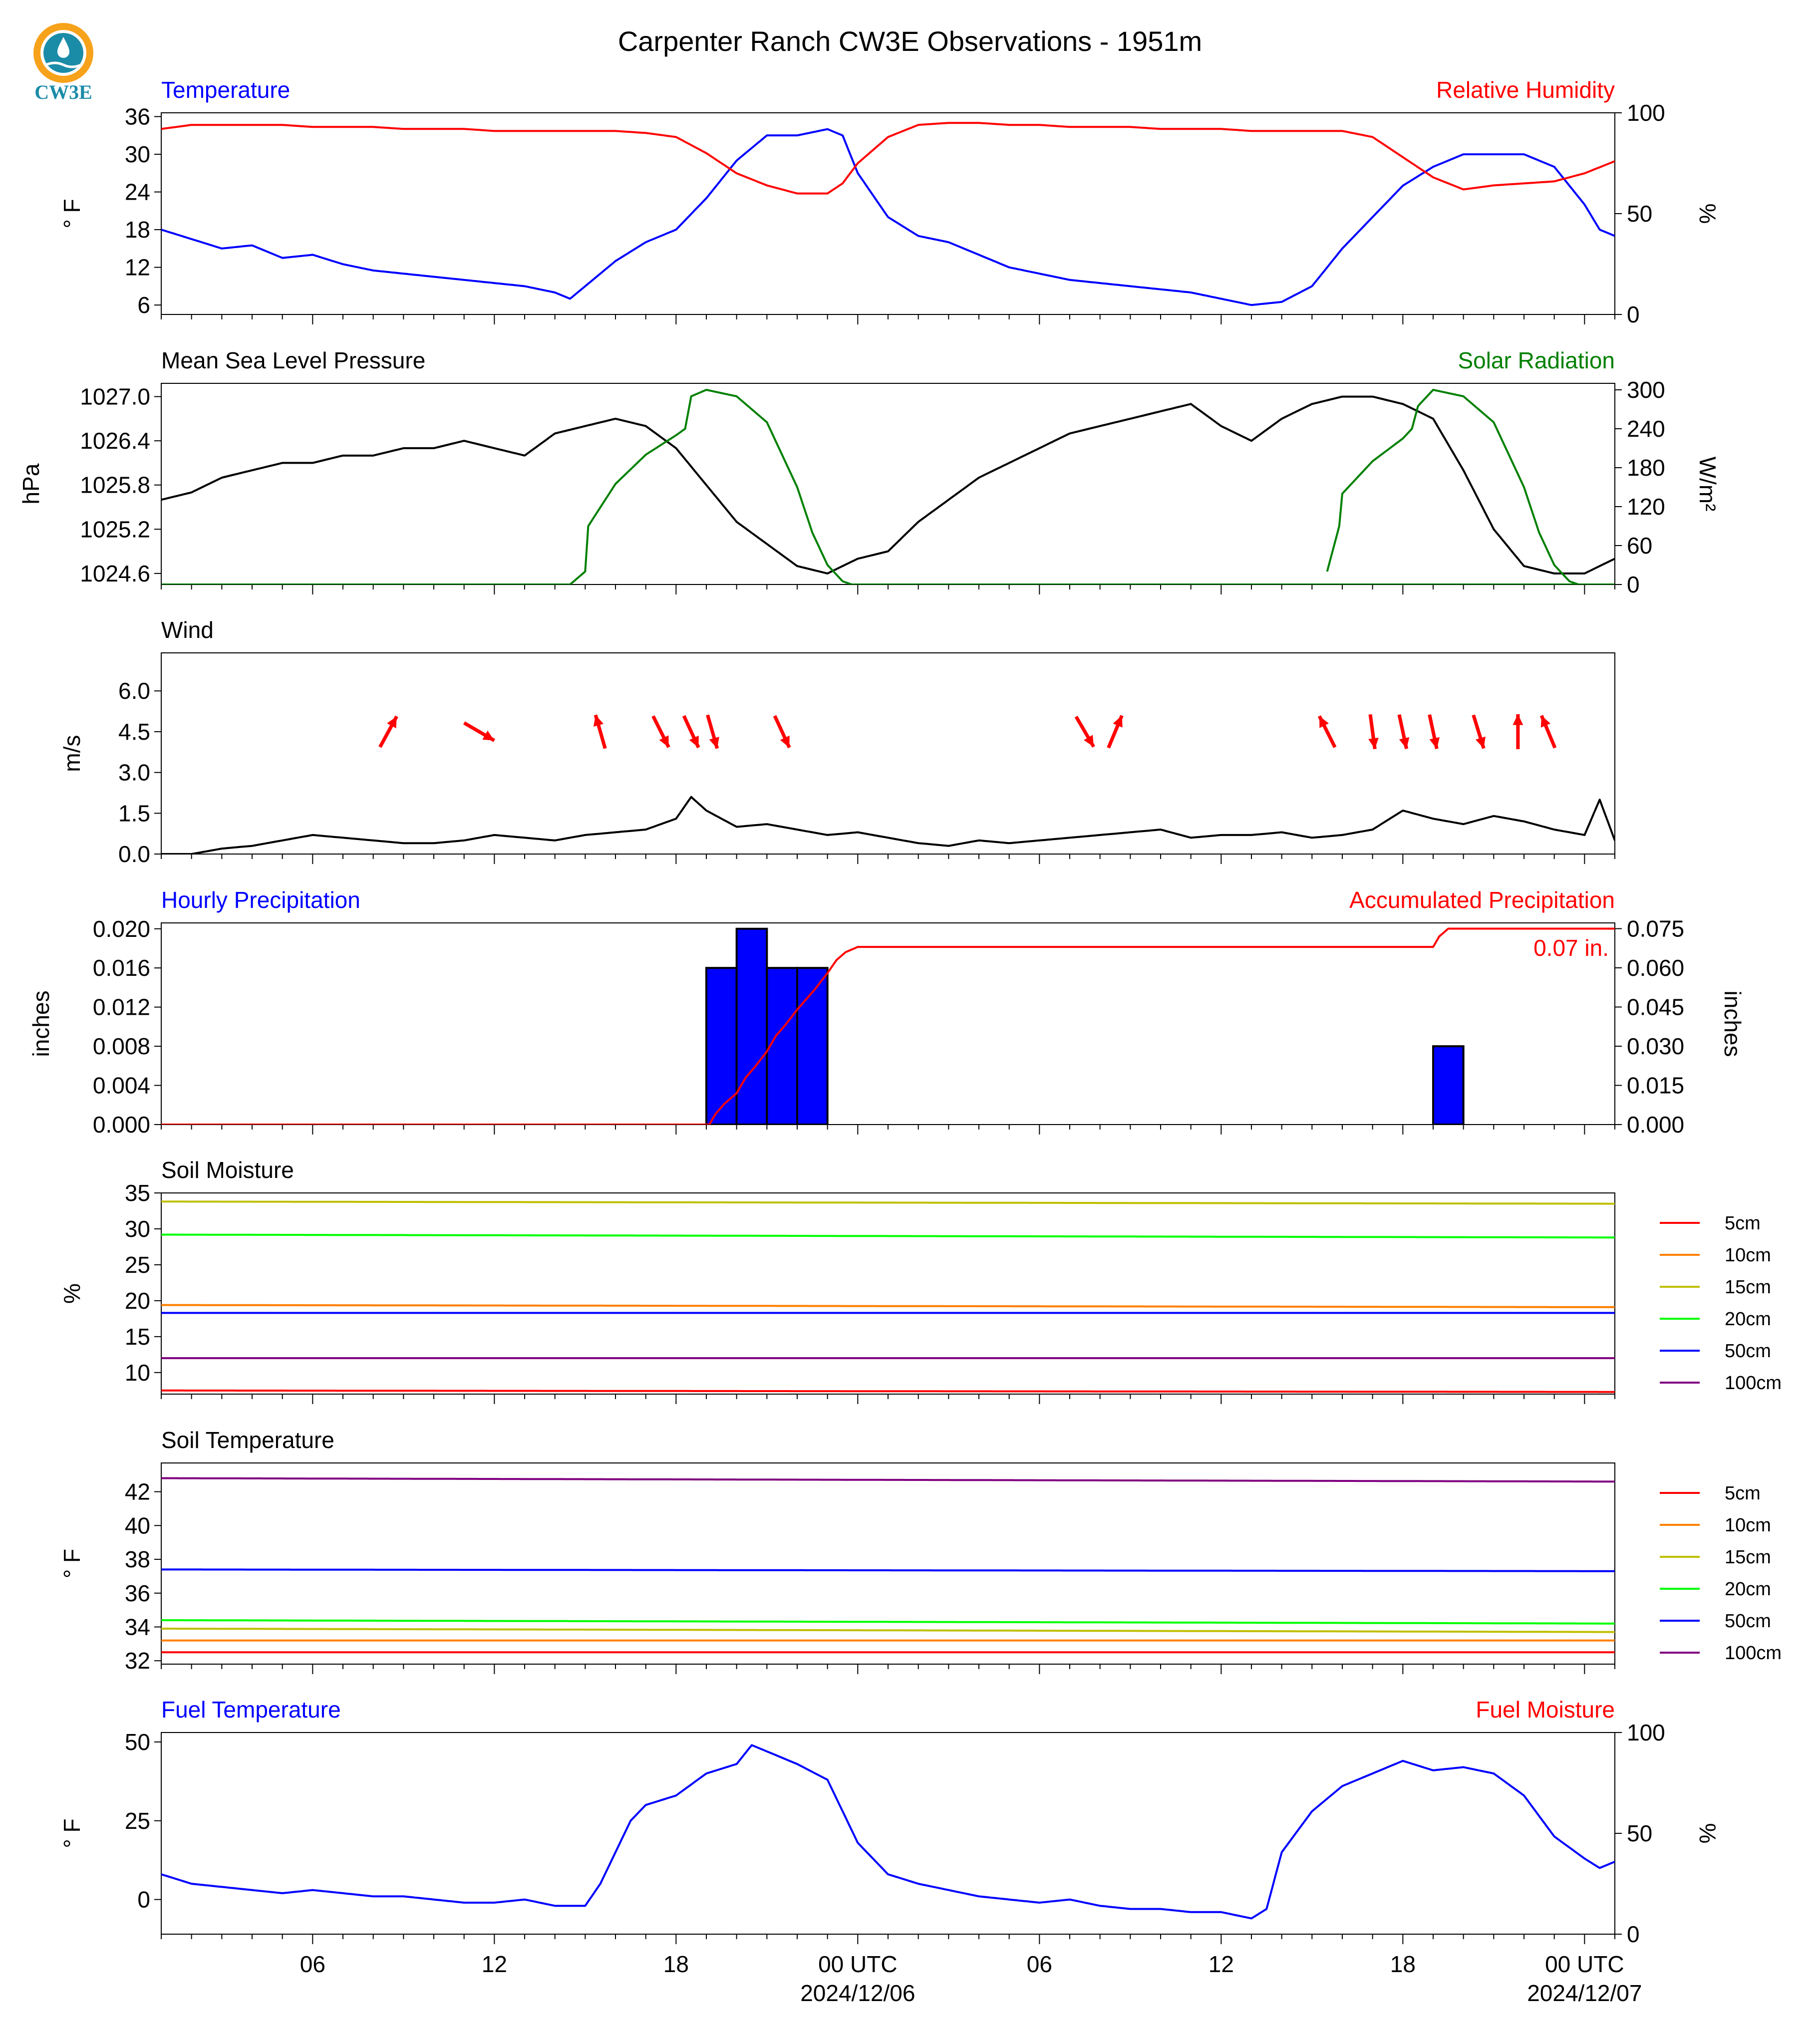 This screenshot has width=1820, height=2028. I want to click on legend-label: 5cm, so click(1743, 1493).